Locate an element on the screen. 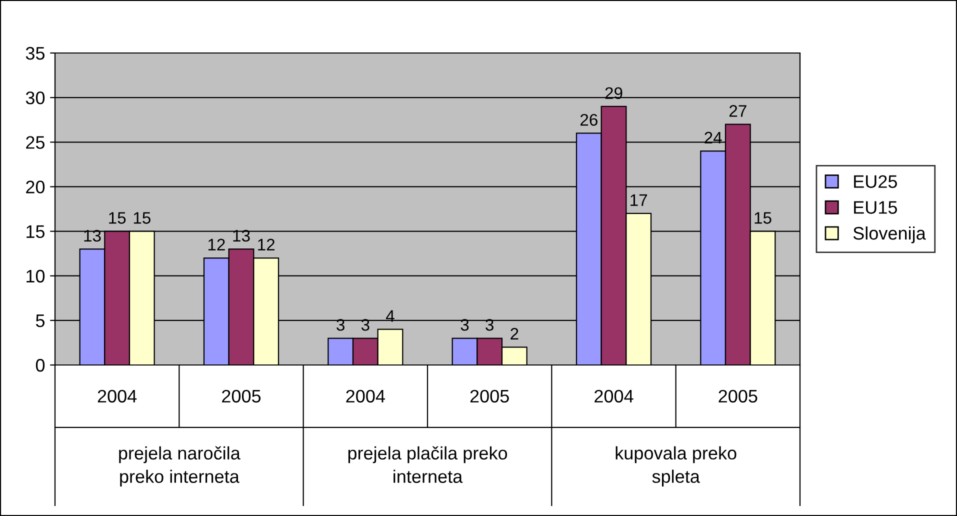  y-tick-label: 30 is located at coordinates (35, 98).